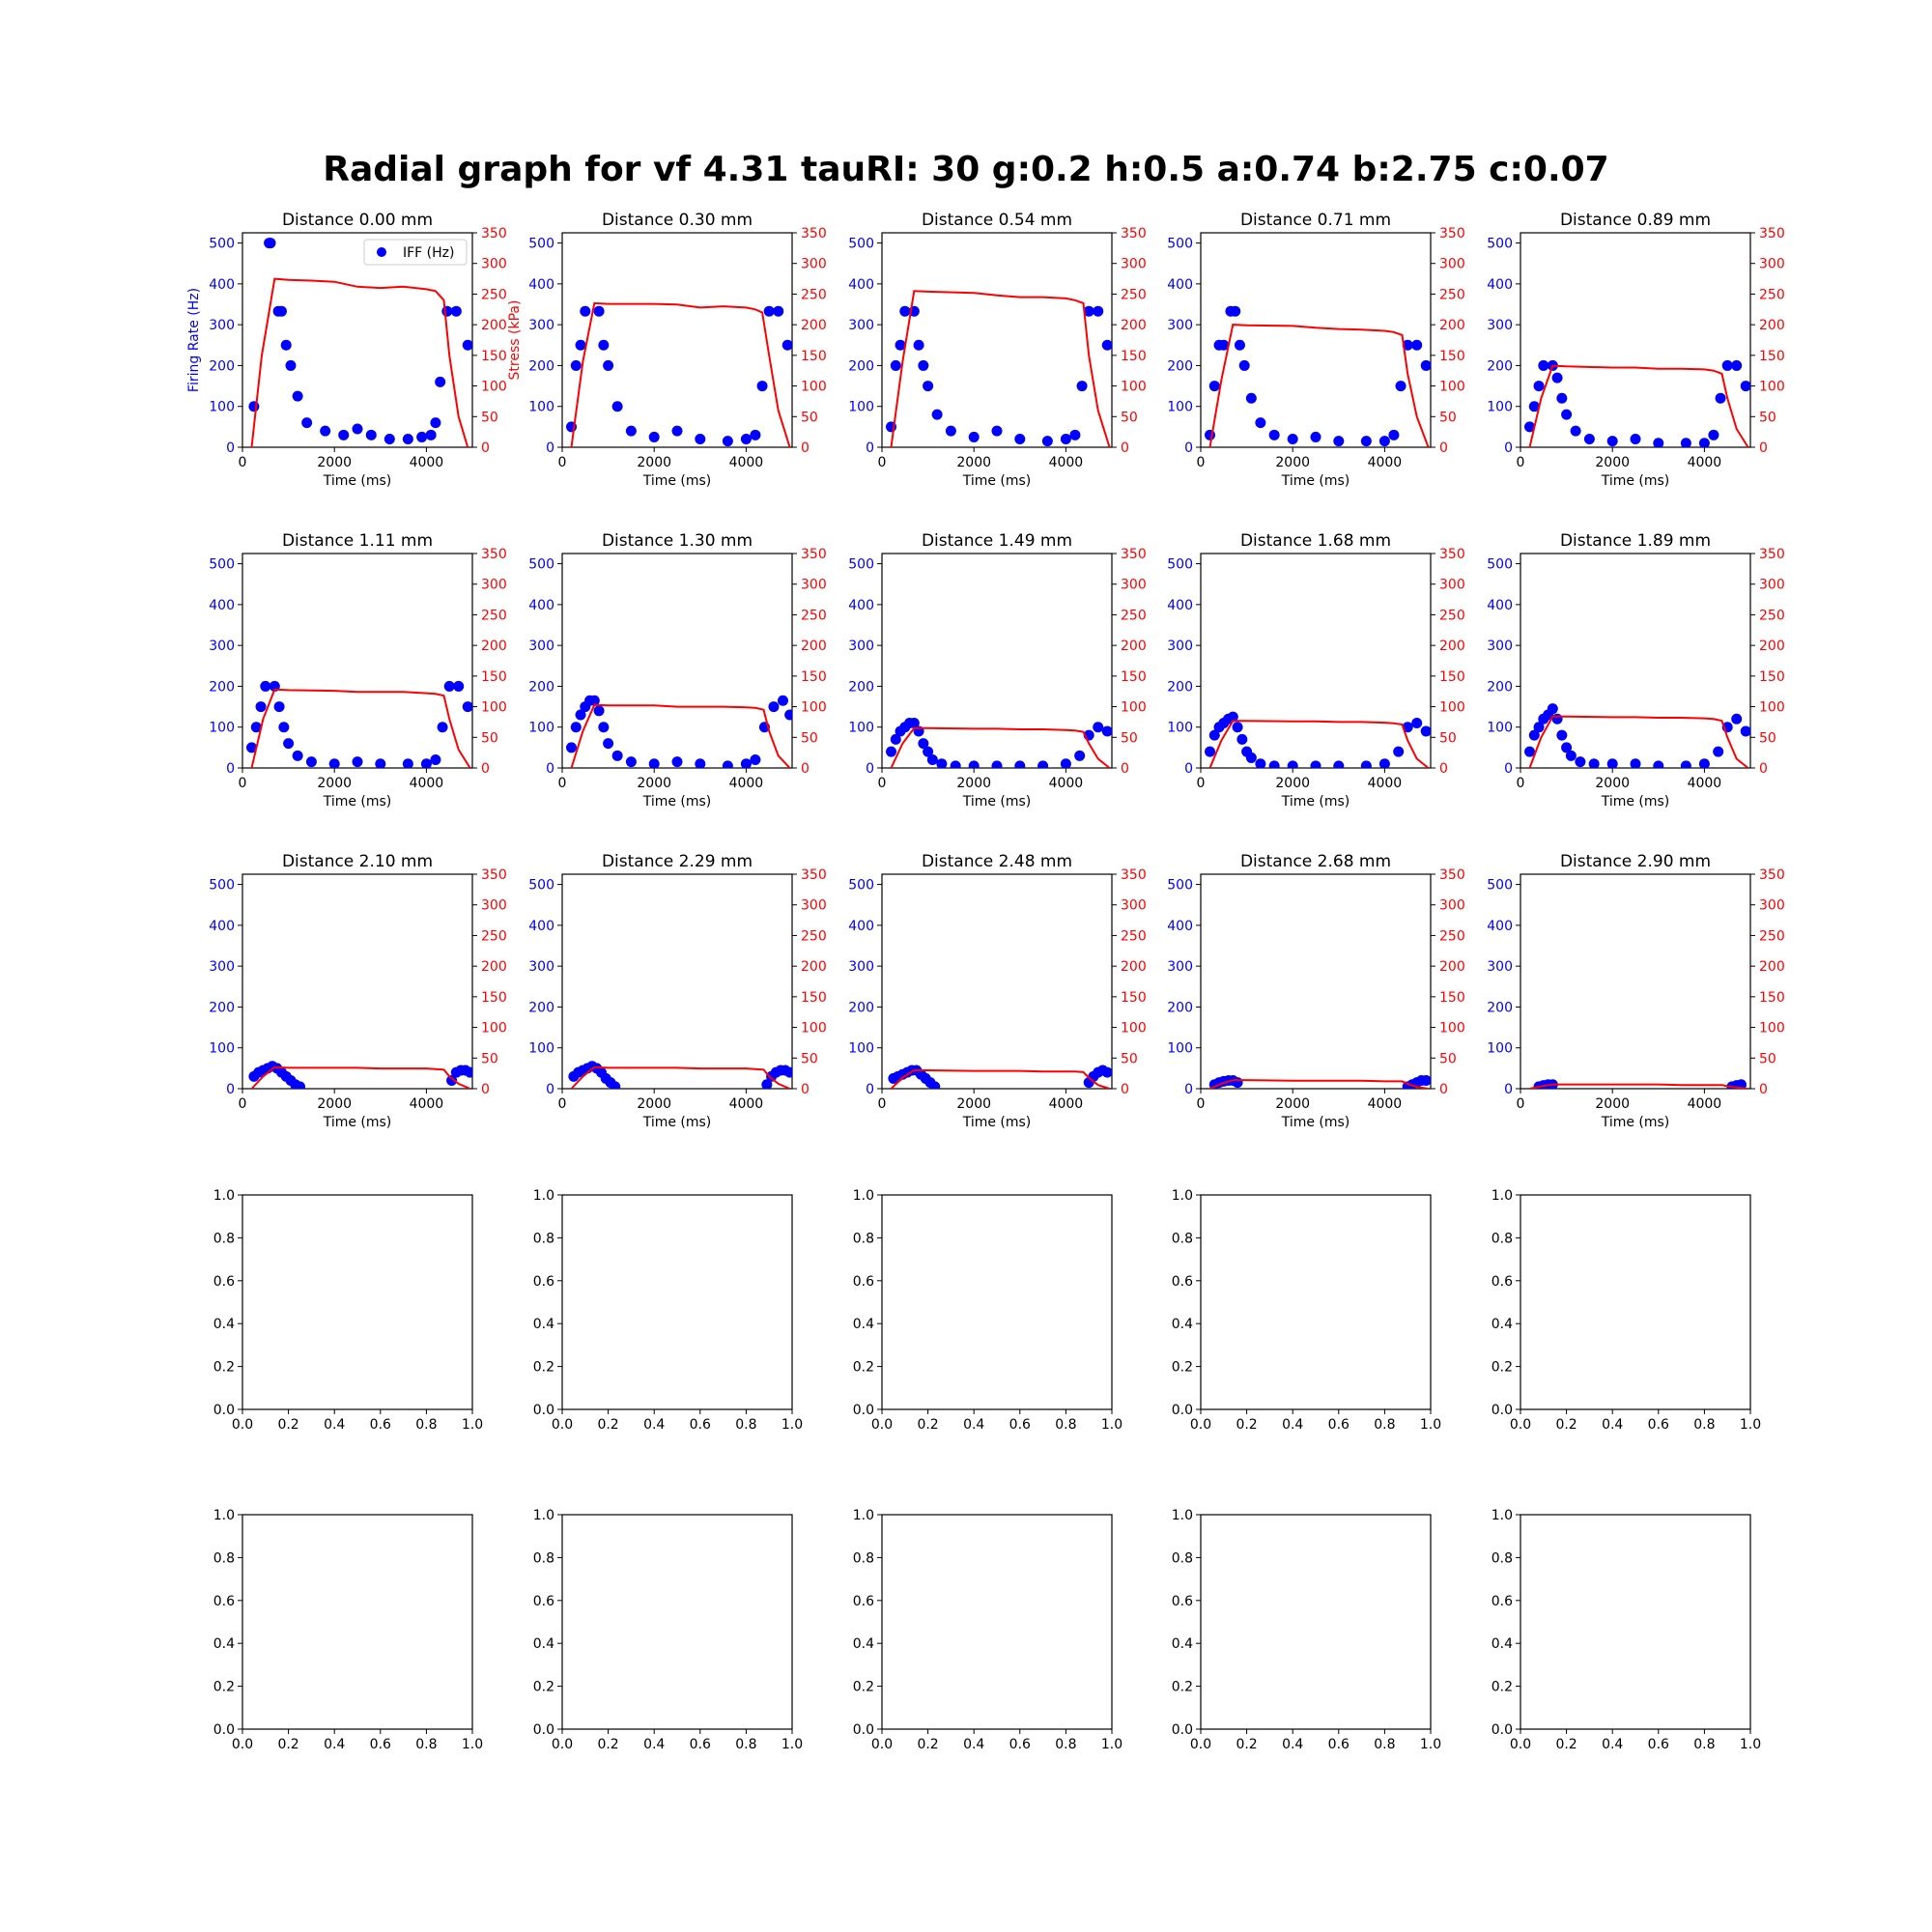 This screenshot has height=1932, width=1932. What do you see at coordinates (1658, 1425) in the screenshot?
I see `x-tick-label: 0.6` at bounding box center [1658, 1425].